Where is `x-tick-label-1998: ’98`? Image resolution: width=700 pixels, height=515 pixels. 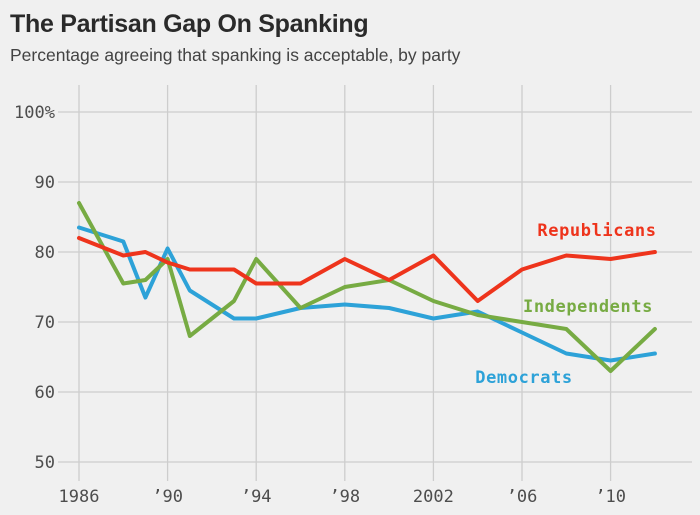 x-tick-label-1998: ’98 is located at coordinates (344, 497).